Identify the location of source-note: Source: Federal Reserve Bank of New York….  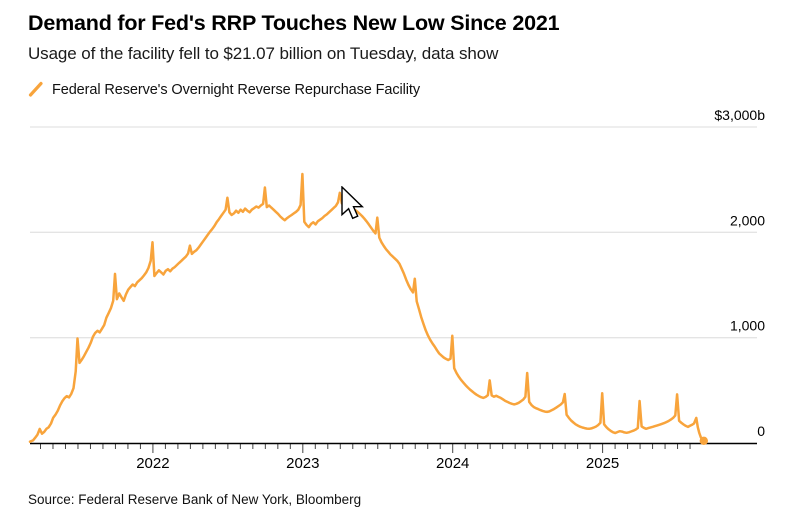
(195, 499).